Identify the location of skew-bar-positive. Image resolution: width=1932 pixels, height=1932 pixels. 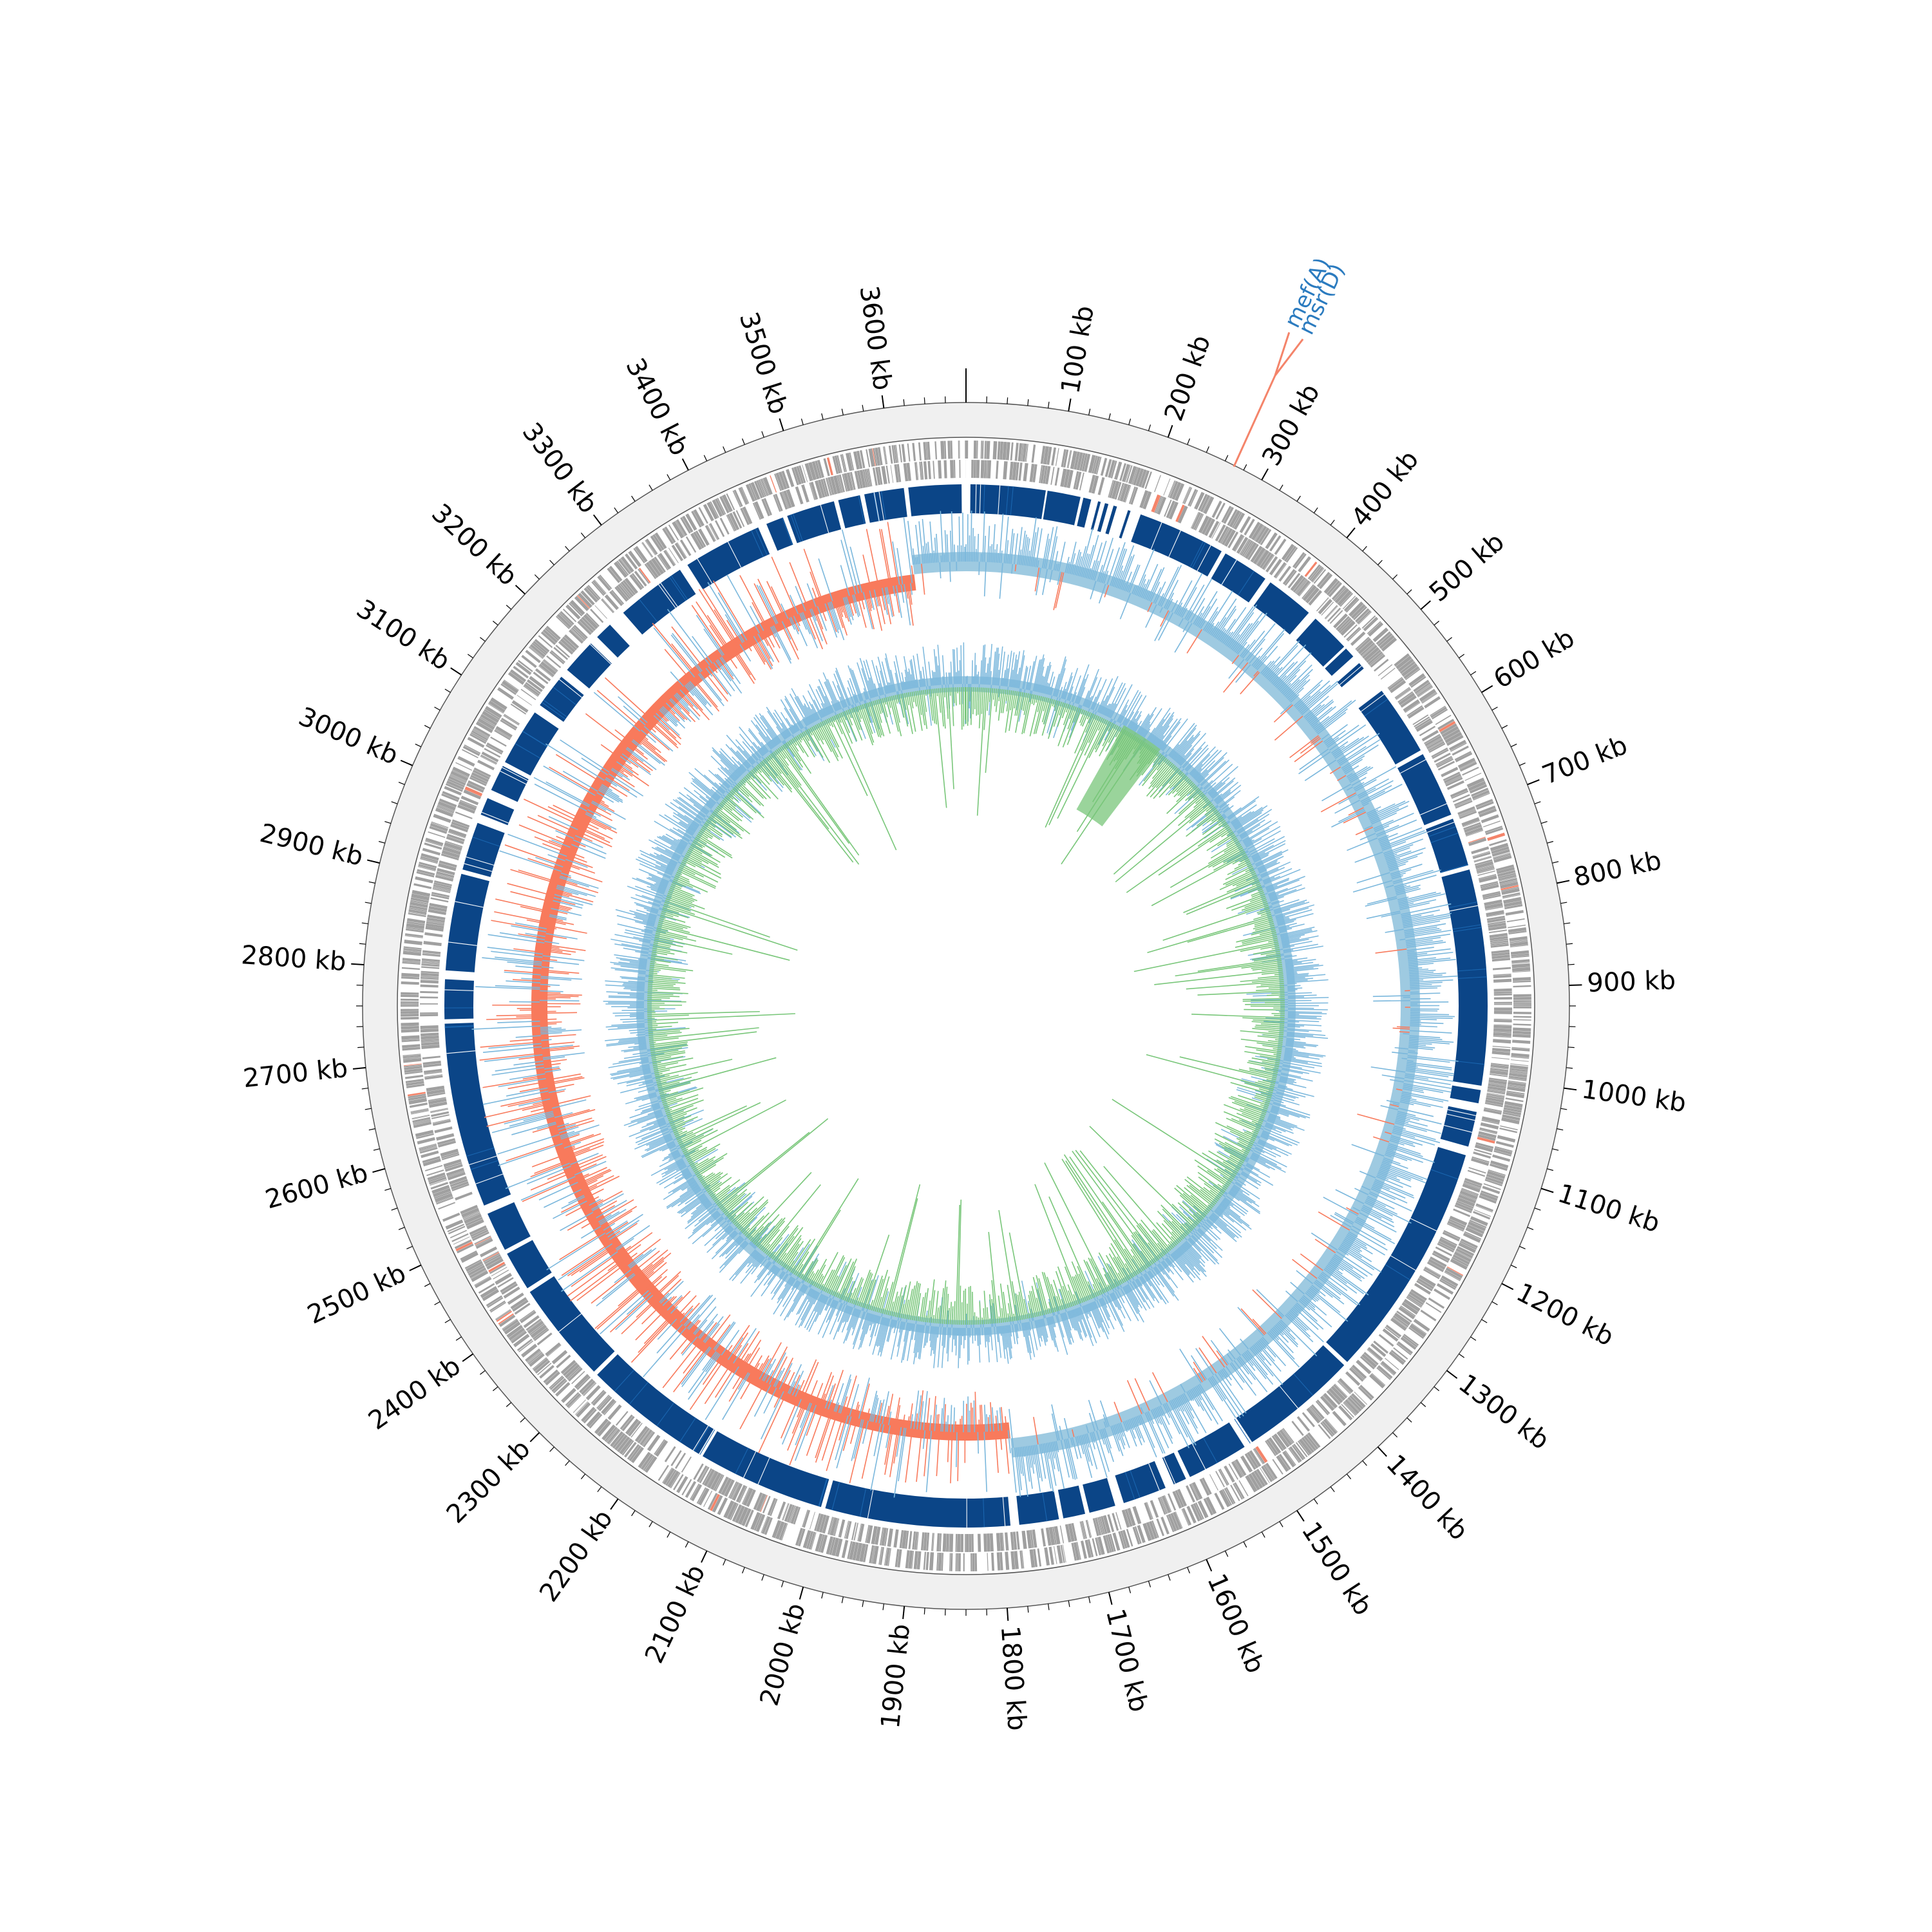
(1292, 990).